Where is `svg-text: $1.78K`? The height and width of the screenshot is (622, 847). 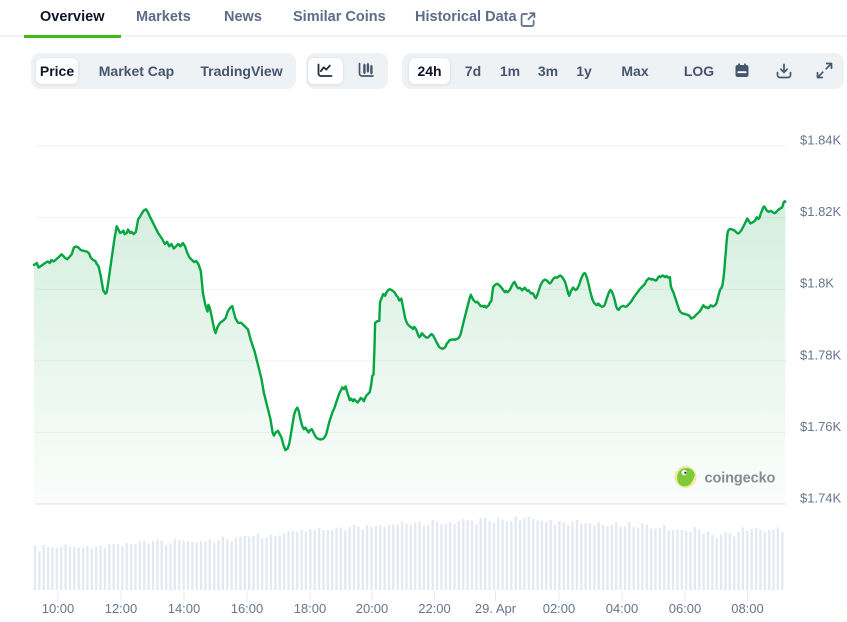 svg-text: $1.78K is located at coordinates (821, 354).